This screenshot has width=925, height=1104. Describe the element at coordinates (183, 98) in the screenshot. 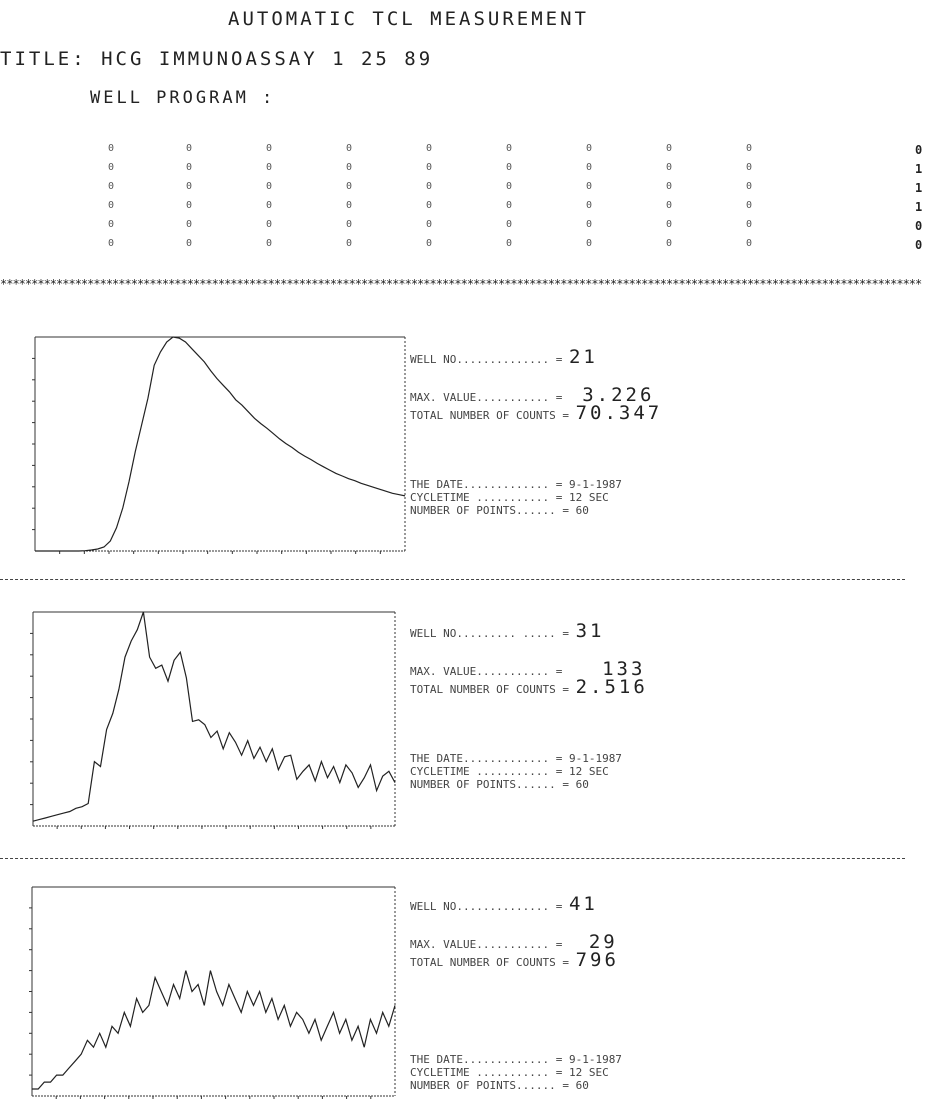

I see `well-program-heading: WELL PROGRAM :` at that location.